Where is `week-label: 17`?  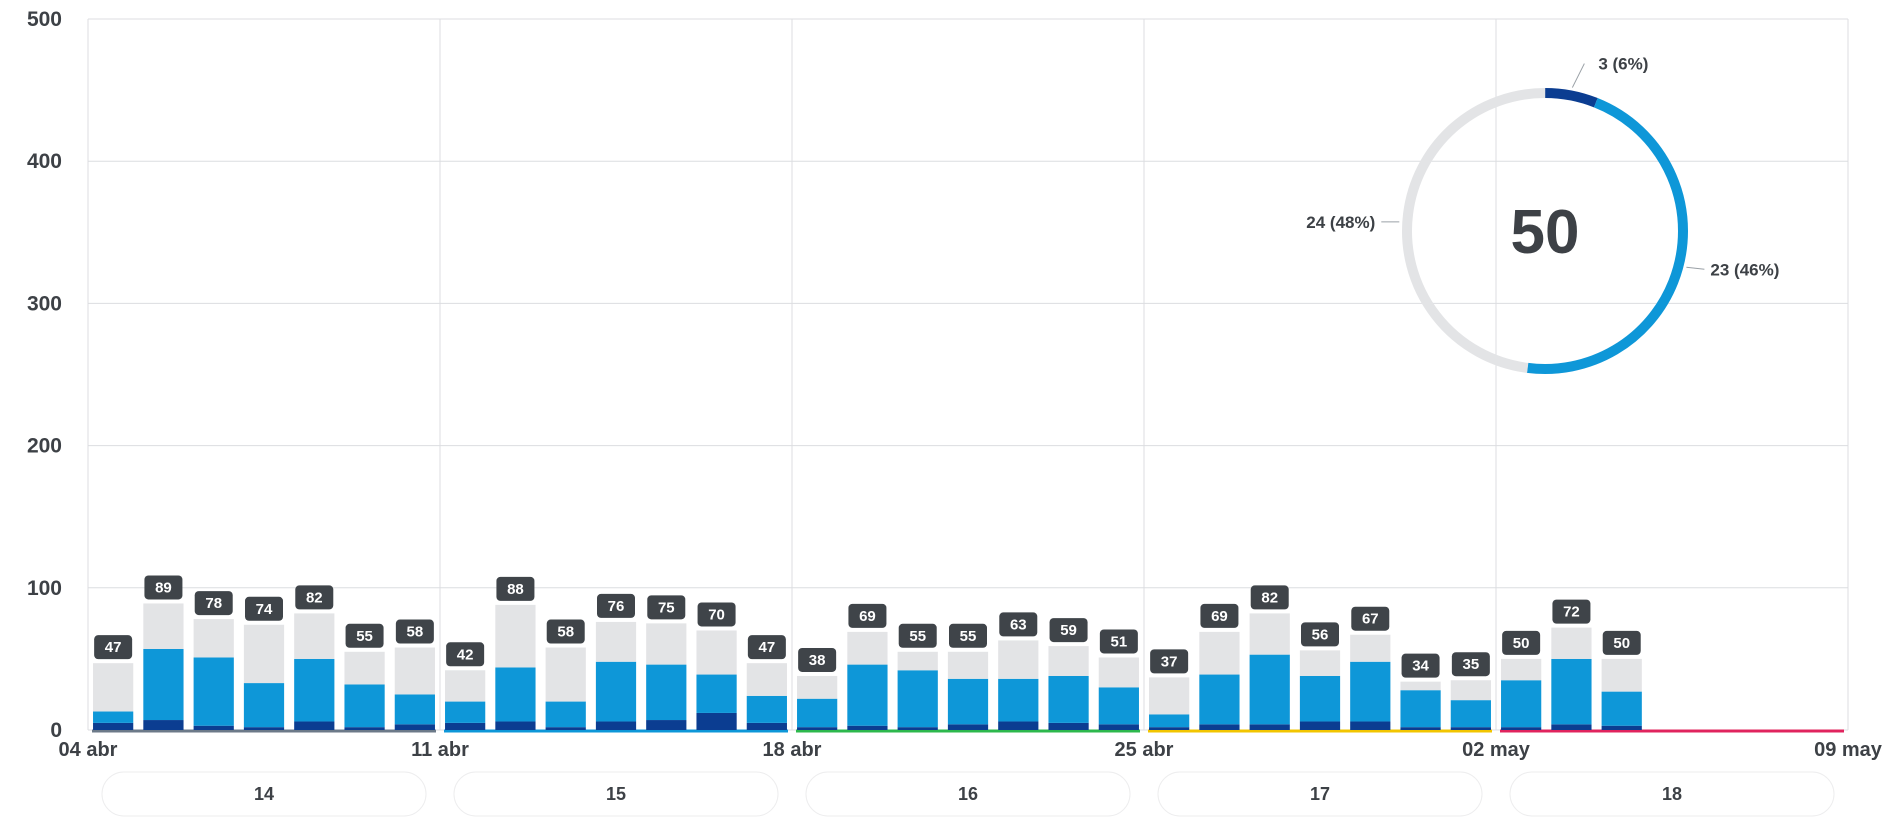 week-label: 17 is located at coordinates (1320, 794).